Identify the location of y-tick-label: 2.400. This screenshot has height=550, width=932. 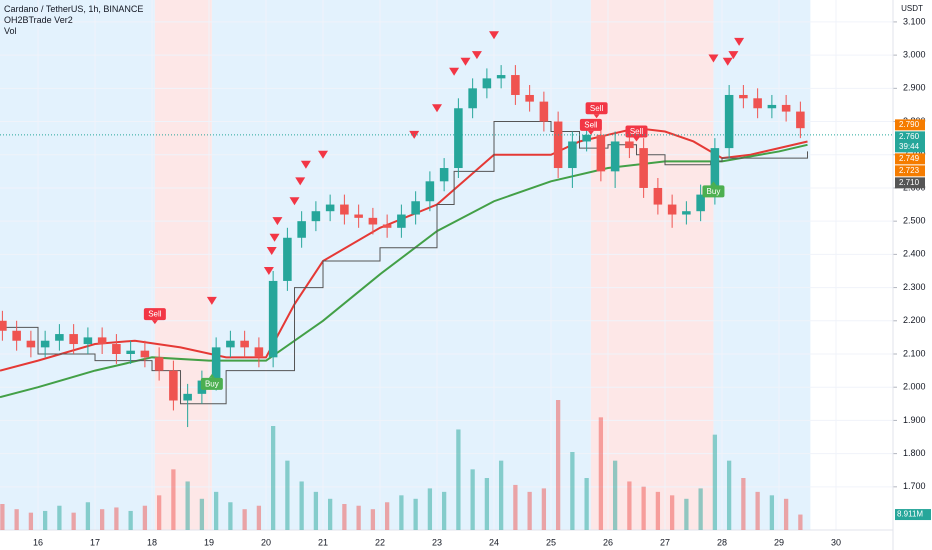
(914, 254).